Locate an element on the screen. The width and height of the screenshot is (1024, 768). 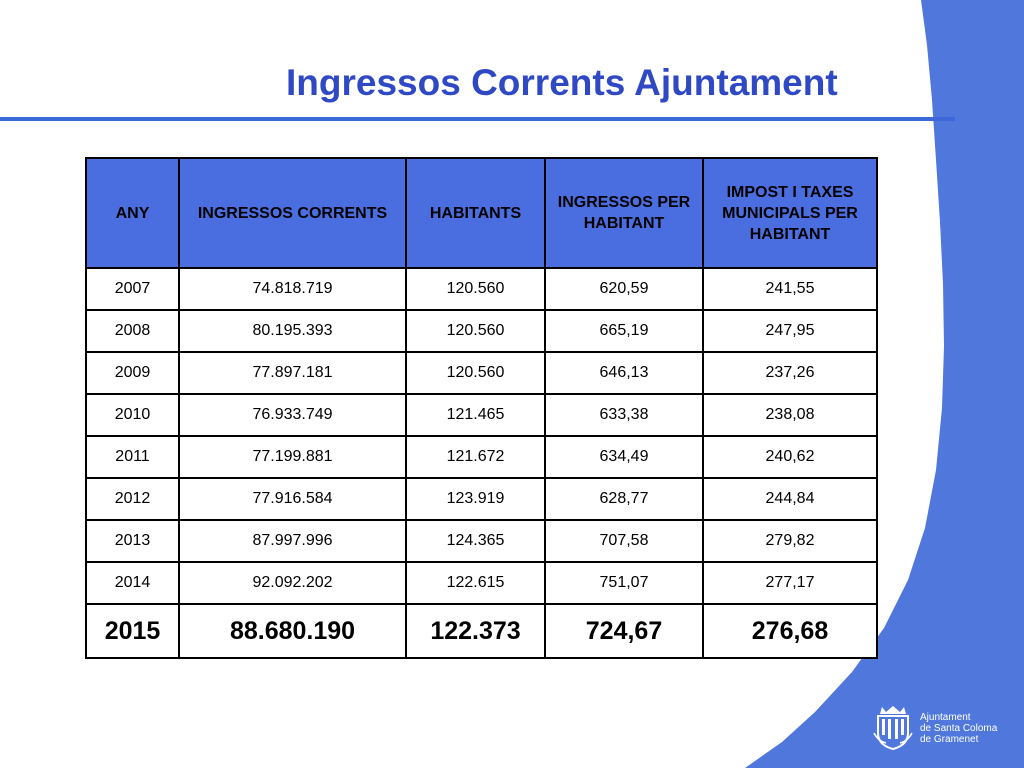
cell-ingressos: 92.092.202 is located at coordinates (292, 583).